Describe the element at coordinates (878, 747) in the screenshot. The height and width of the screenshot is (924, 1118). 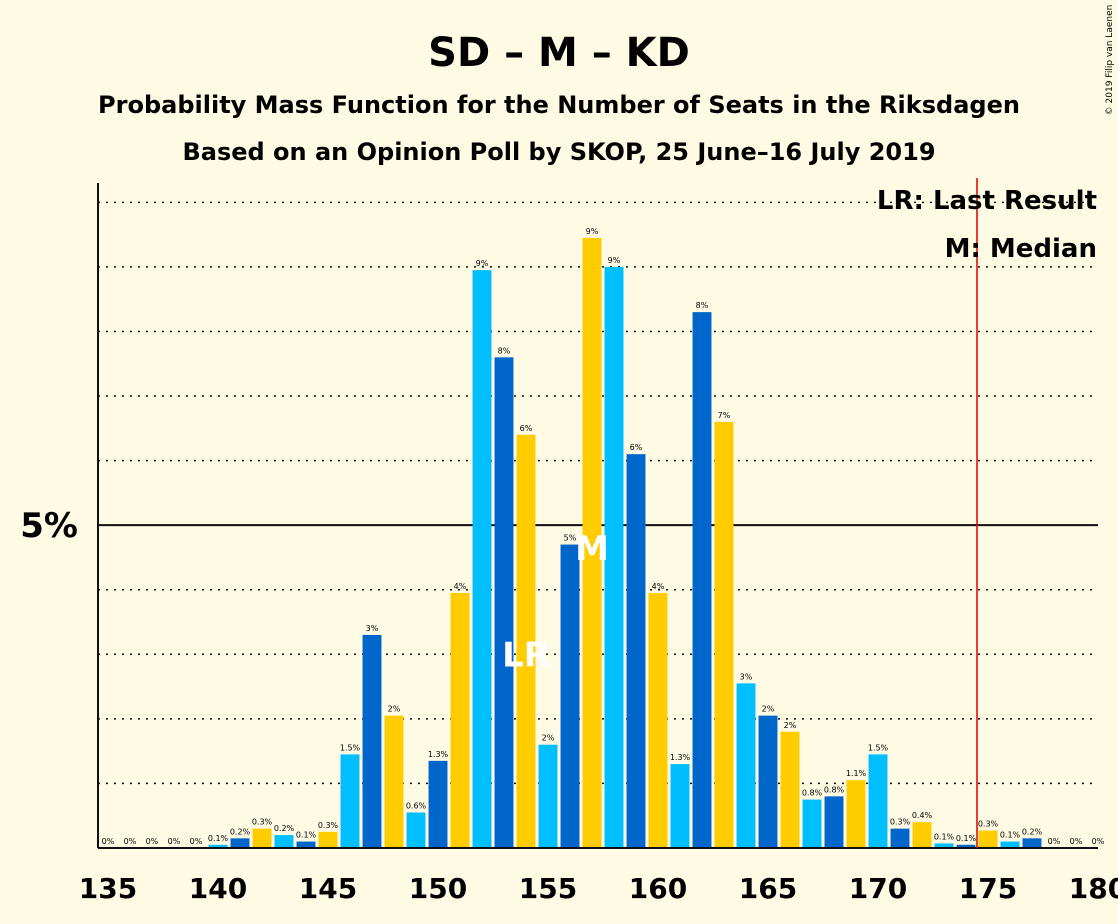
I see `bar-label-170: 1.5%` at that location.